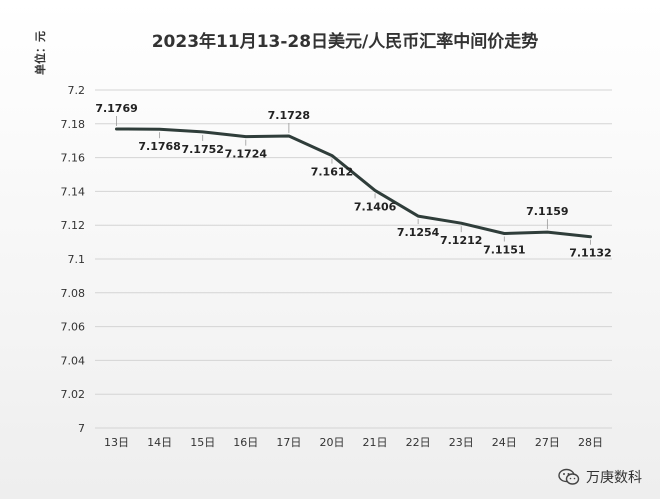 Image resolution: width=660 pixels, height=499 pixels. What do you see at coordinates (461, 240) in the screenshot?
I see `data-label: 7.1212` at bounding box center [461, 240].